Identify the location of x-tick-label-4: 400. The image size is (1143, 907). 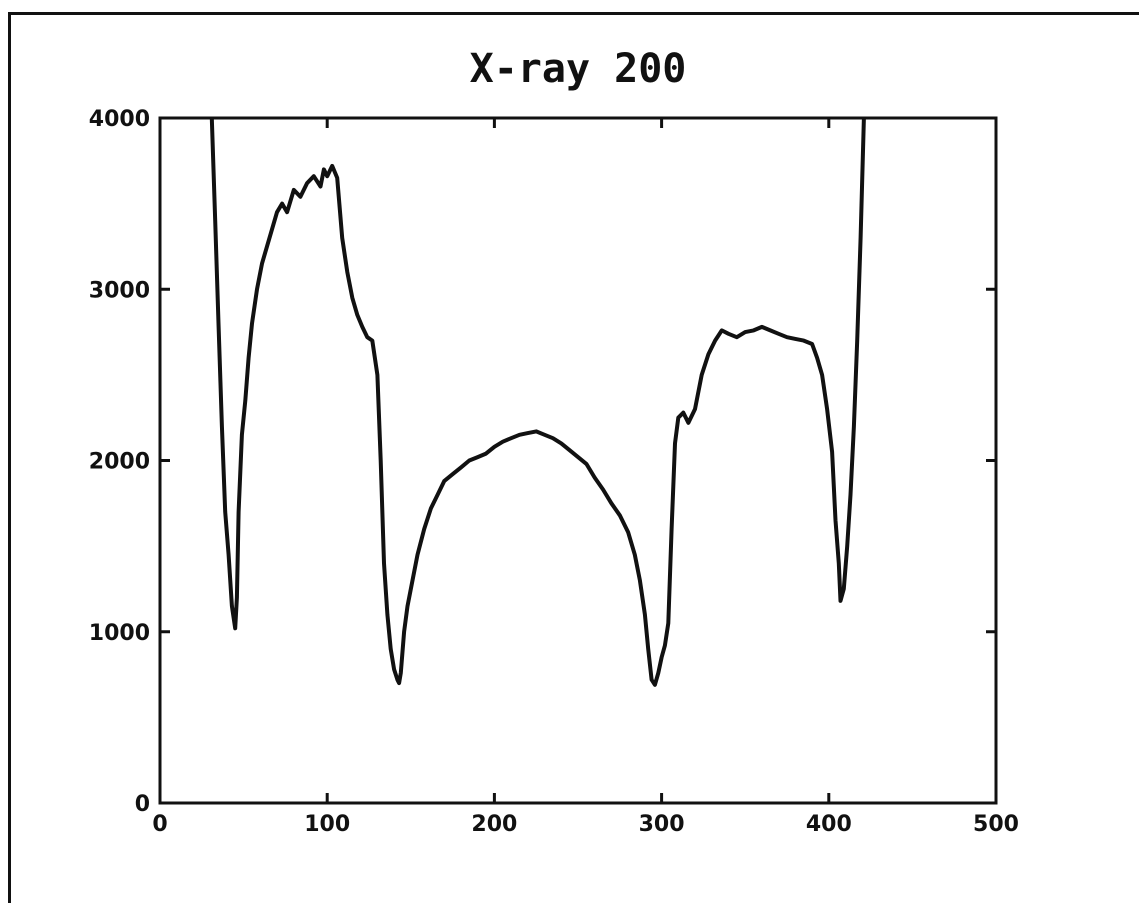
(829, 824).